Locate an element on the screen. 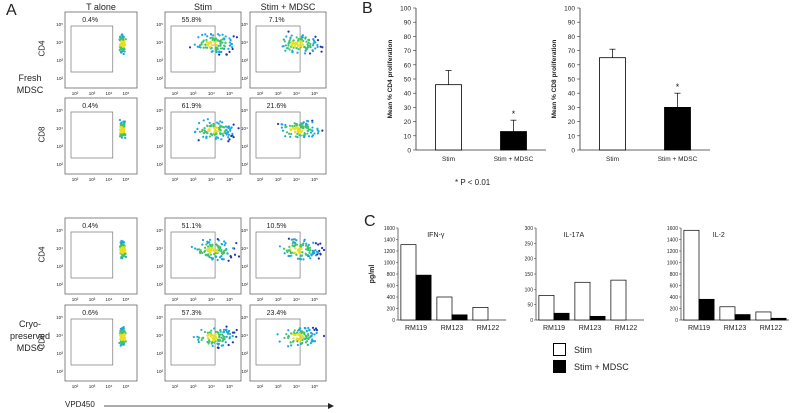 The height and width of the screenshot is (413, 800). x-tick-label: RM119 is located at coordinates (416, 328).